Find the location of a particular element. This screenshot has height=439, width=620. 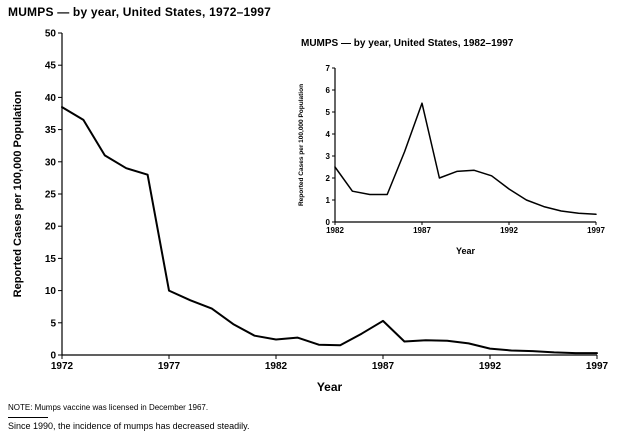

y-tick-label: 3 is located at coordinates (328, 156).